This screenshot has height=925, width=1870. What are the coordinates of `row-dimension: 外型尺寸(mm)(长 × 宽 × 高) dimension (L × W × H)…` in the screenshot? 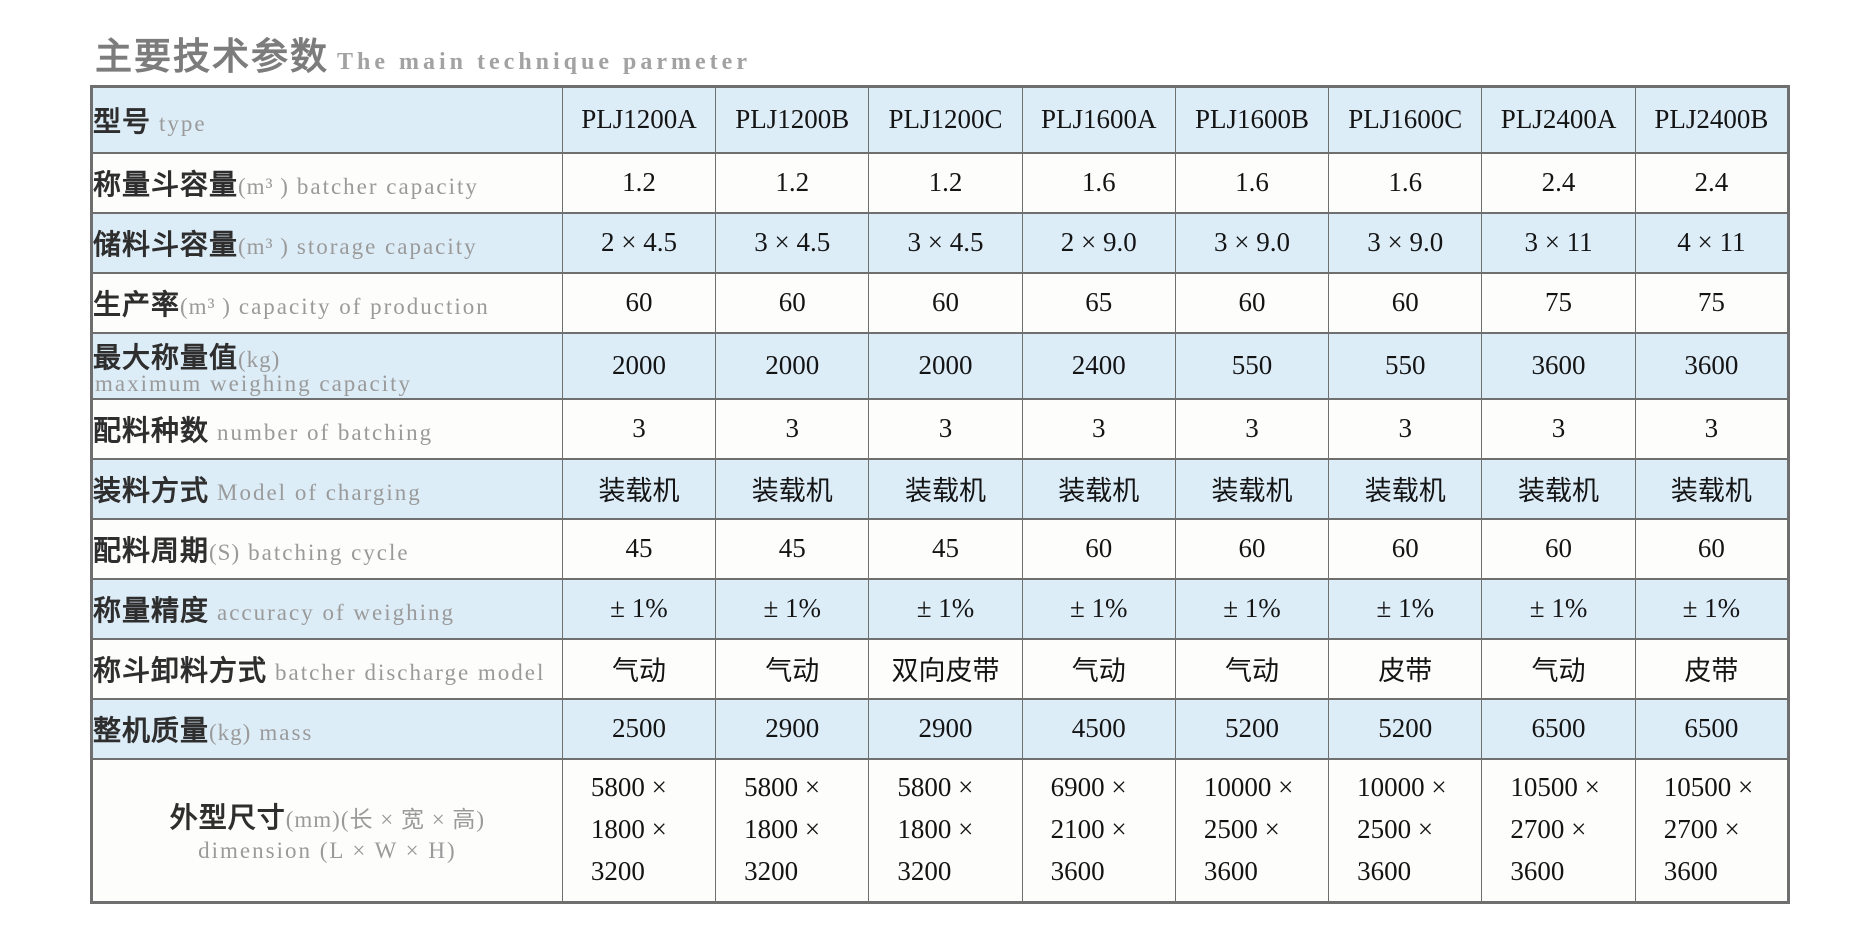 It's located at (940, 830).